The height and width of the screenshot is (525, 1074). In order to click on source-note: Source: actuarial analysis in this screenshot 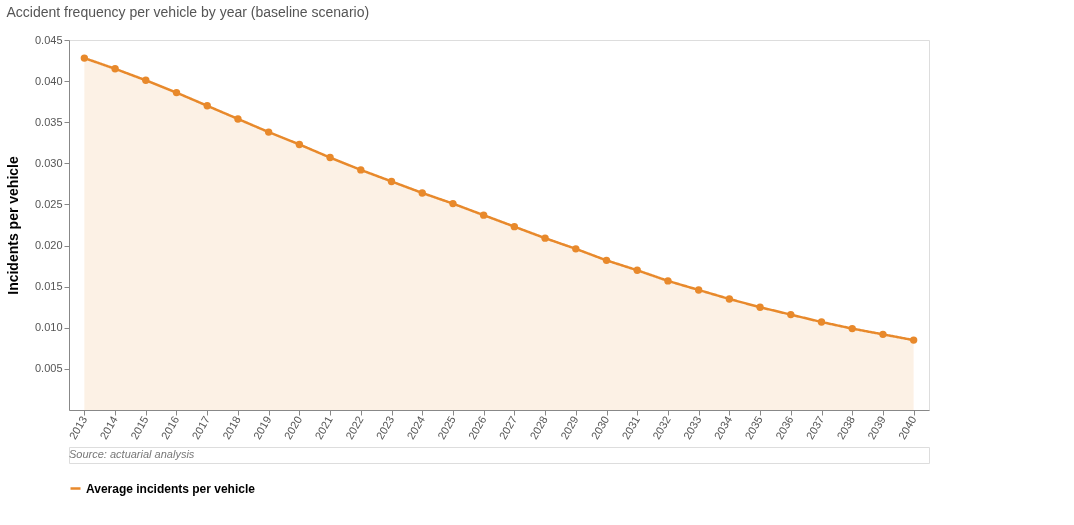, I will do `click(132, 454)`.